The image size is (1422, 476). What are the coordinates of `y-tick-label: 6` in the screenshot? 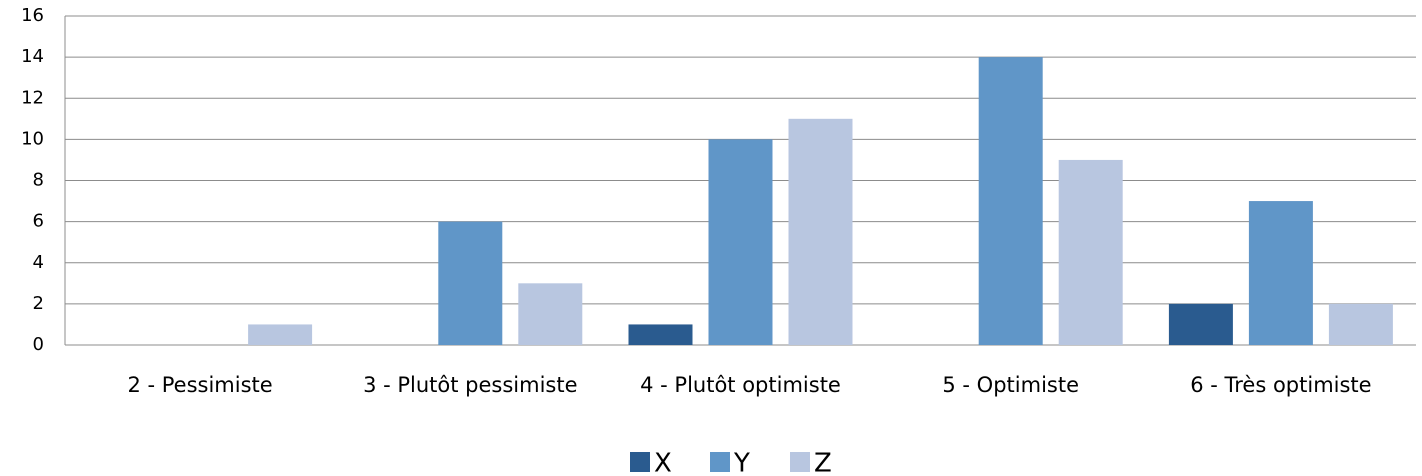 It's located at (38, 221).